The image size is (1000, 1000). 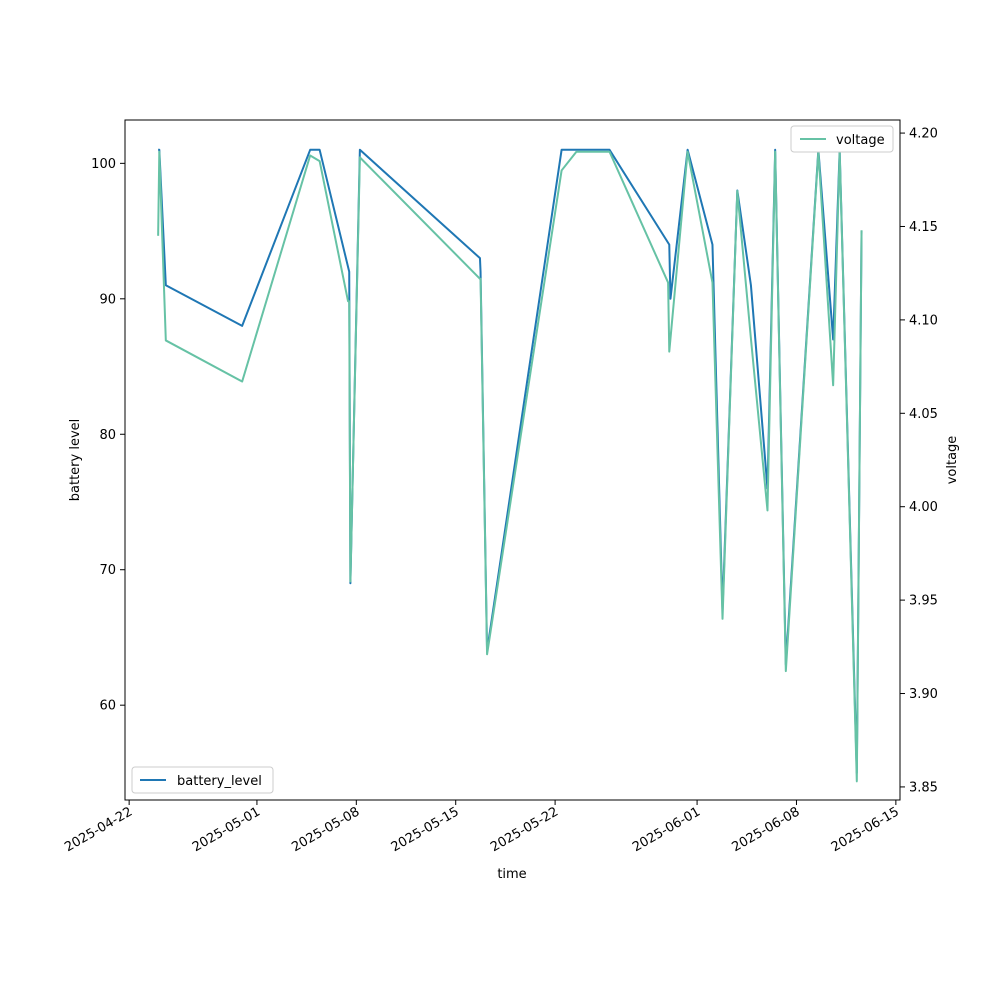 I want to click on legend-battery-level-box, so click(x=202, y=780).